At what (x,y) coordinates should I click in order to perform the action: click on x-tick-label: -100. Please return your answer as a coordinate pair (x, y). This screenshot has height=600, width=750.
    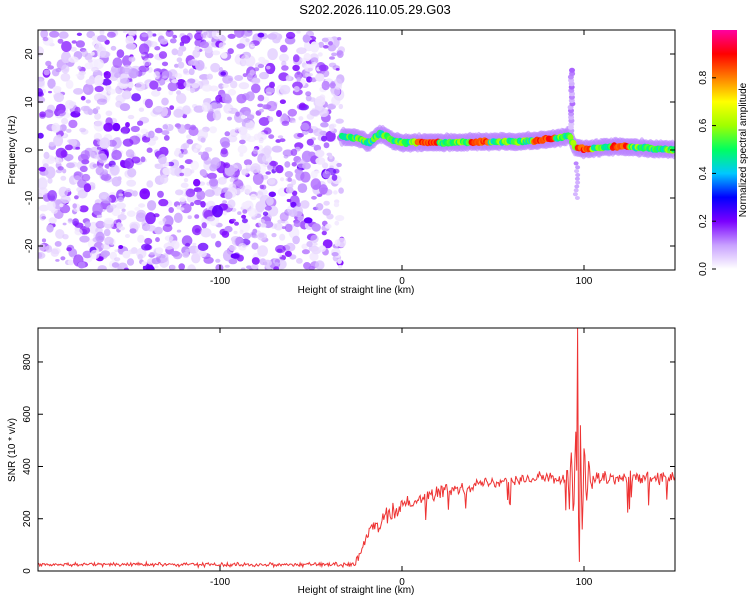
    Looking at the image, I should click on (220, 582).